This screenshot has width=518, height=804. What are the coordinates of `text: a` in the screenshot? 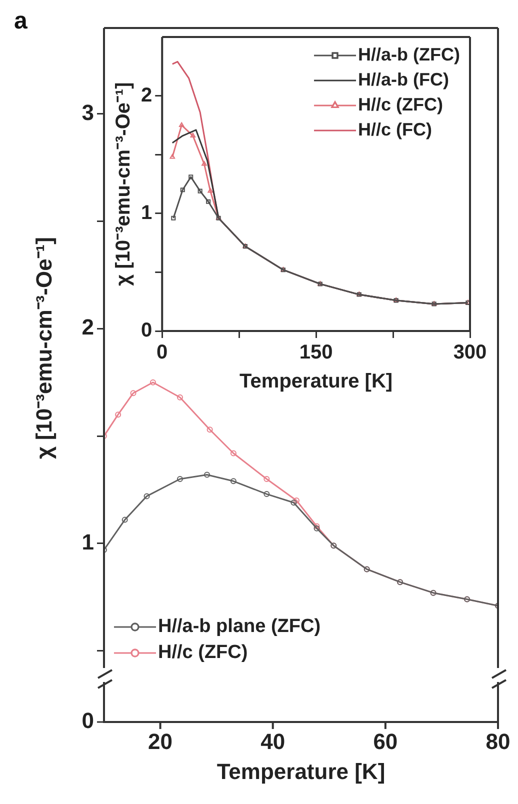 It's located at (21, 21).